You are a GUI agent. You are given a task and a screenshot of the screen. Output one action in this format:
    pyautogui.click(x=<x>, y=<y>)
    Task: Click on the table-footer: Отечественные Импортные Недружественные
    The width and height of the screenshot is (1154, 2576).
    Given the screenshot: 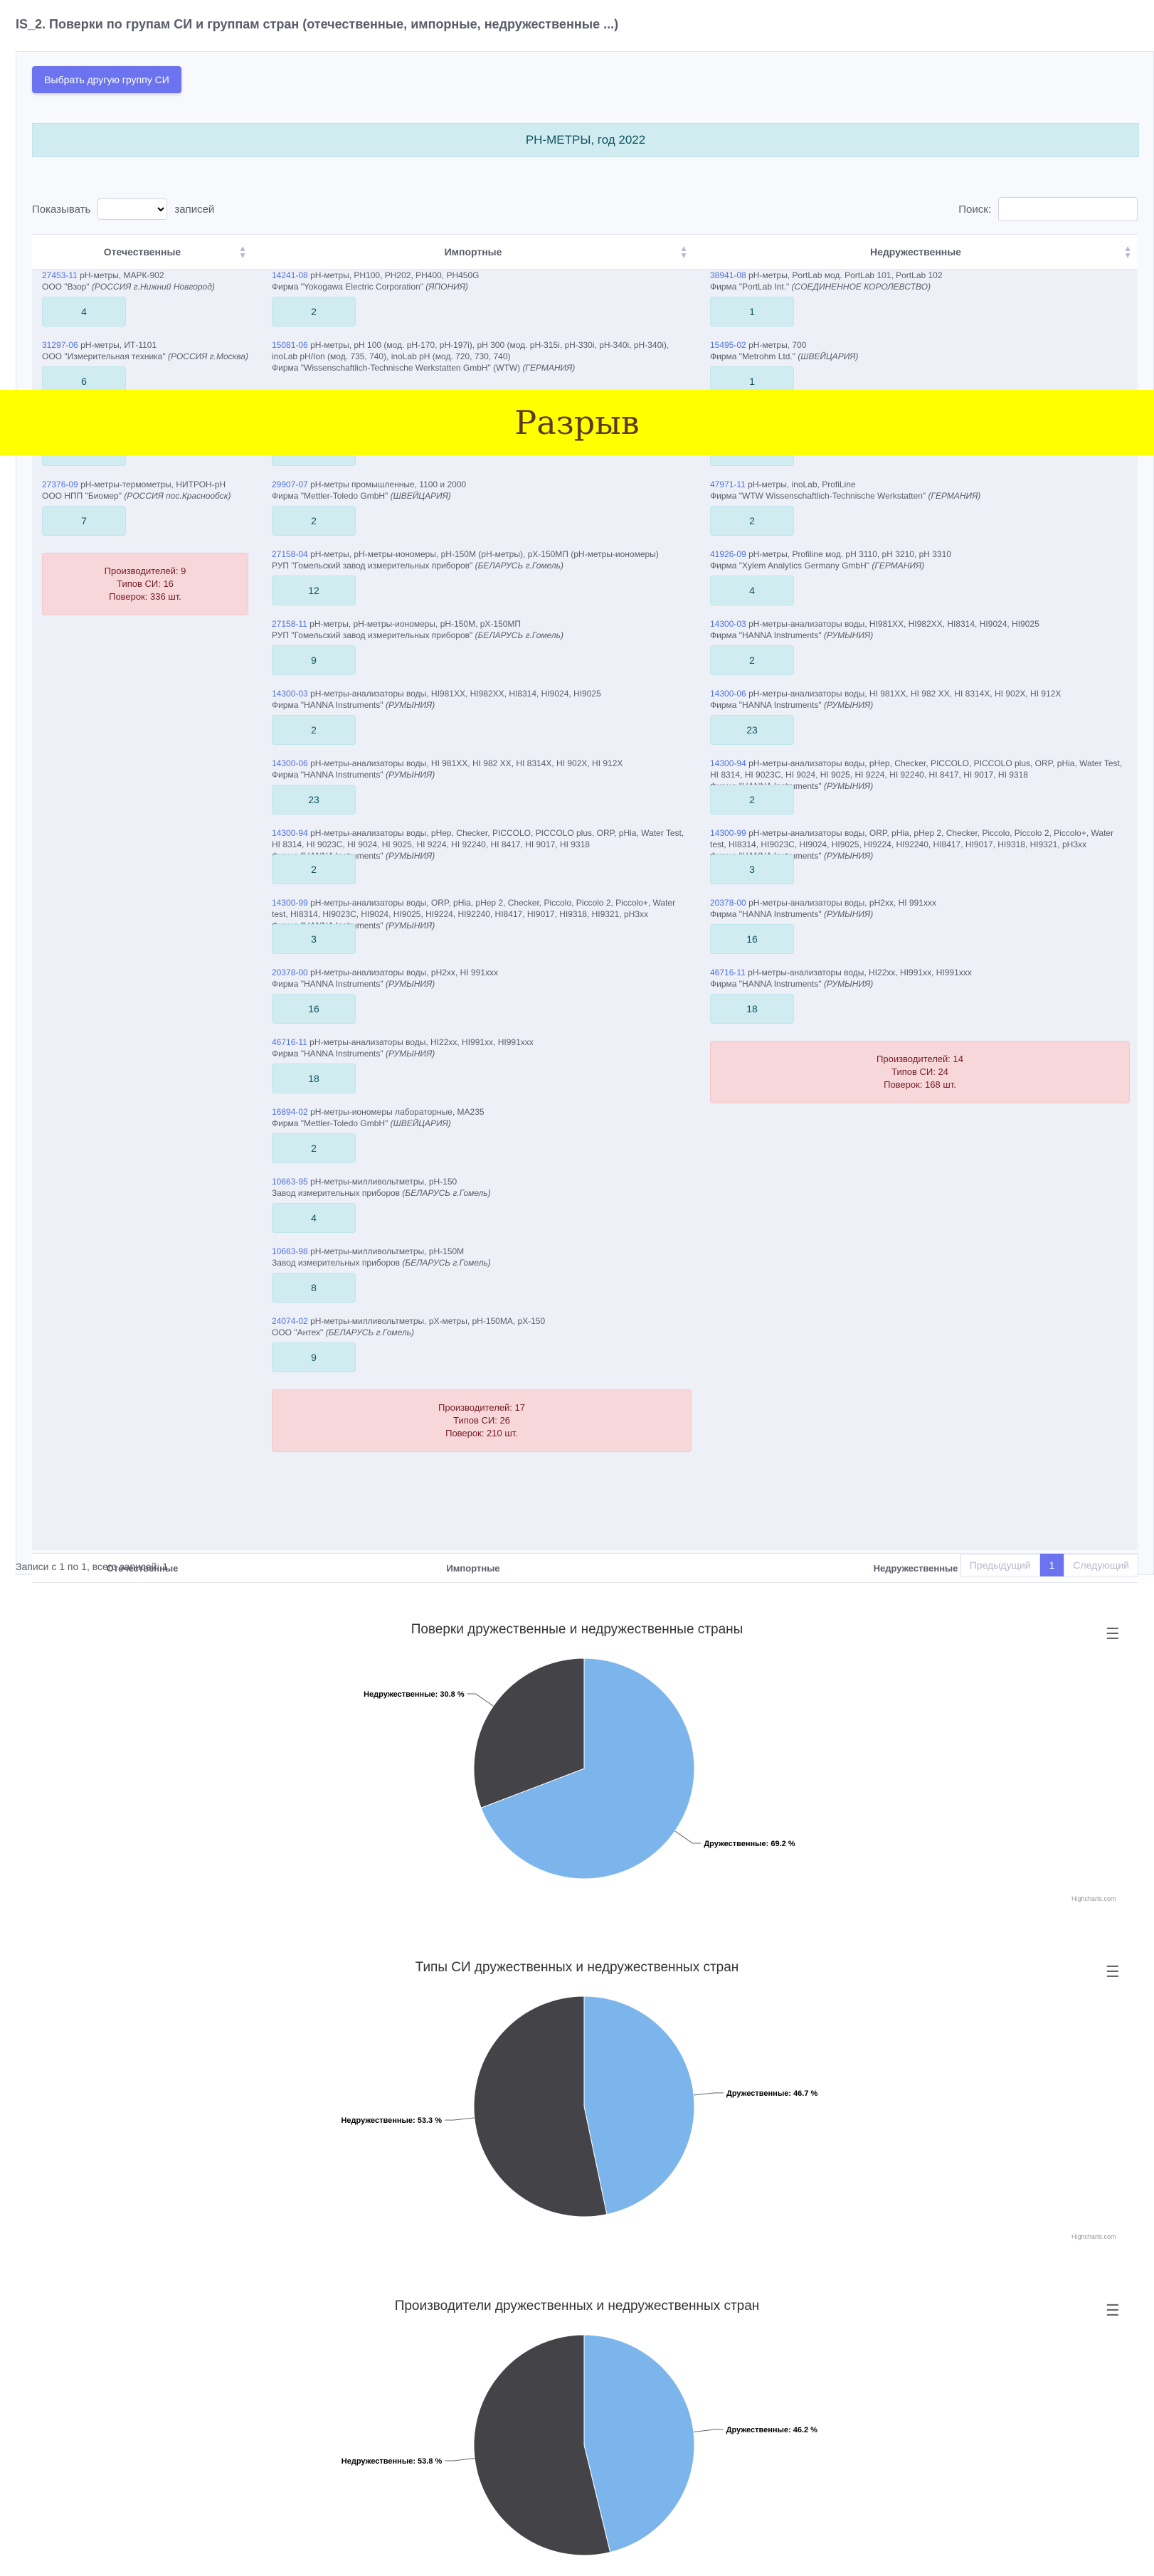 What is the action you would take?
    pyautogui.click(x=585, y=1568)
    